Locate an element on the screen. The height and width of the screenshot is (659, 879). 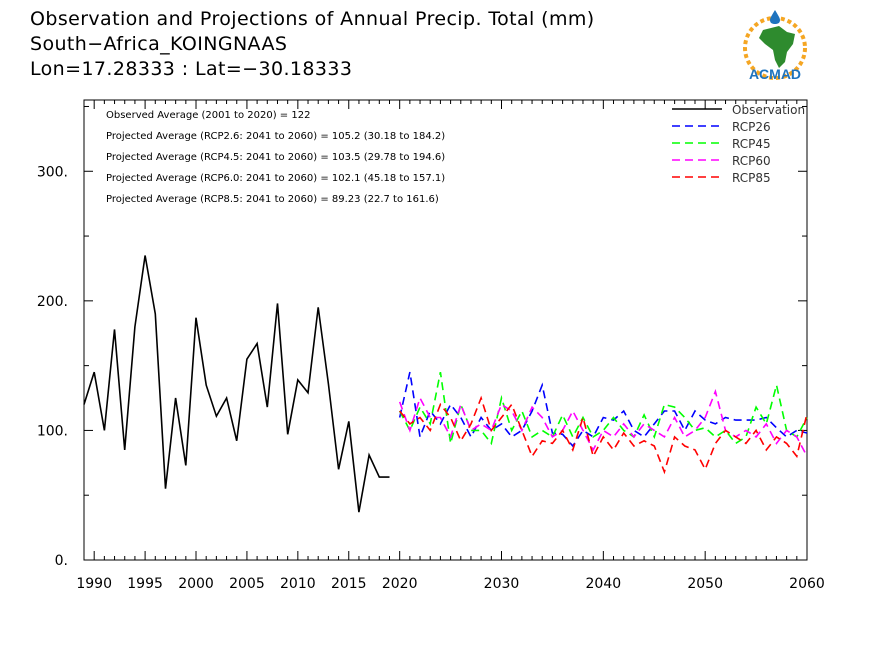
x-tick-label: 2050 is located at coordinates (705, 584).